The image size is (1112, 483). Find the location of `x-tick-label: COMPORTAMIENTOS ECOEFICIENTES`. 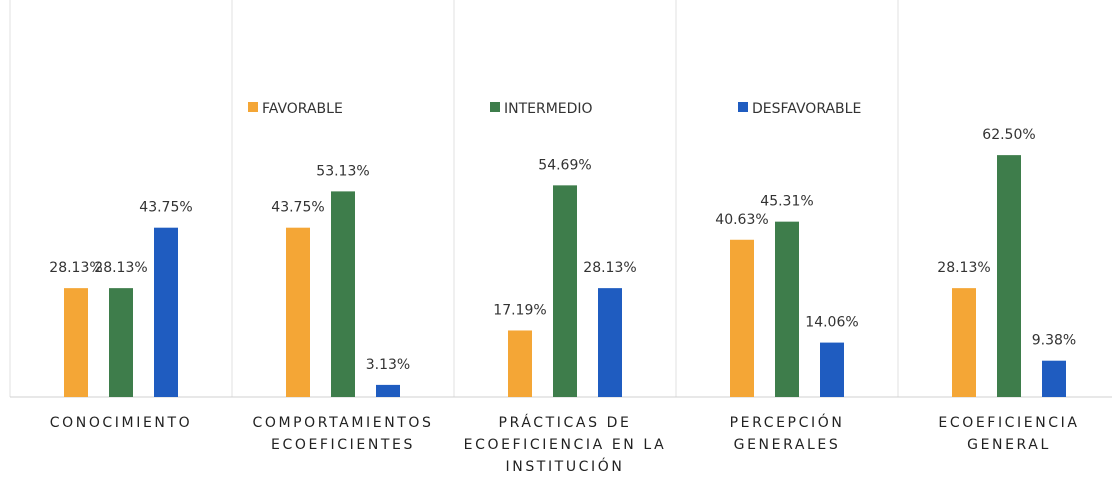

x-tick-label: COMPORTAMIENTOS ECOEFICIENTES is located at coordinates (343, 434).